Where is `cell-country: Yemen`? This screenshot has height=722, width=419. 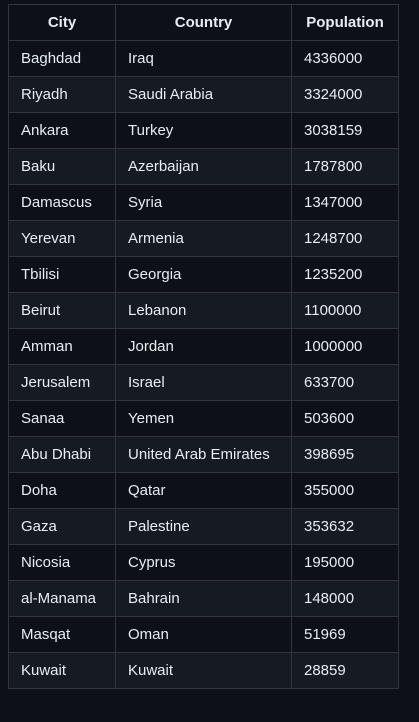 cell-country: Yemen is located at coordinates (203, 418).